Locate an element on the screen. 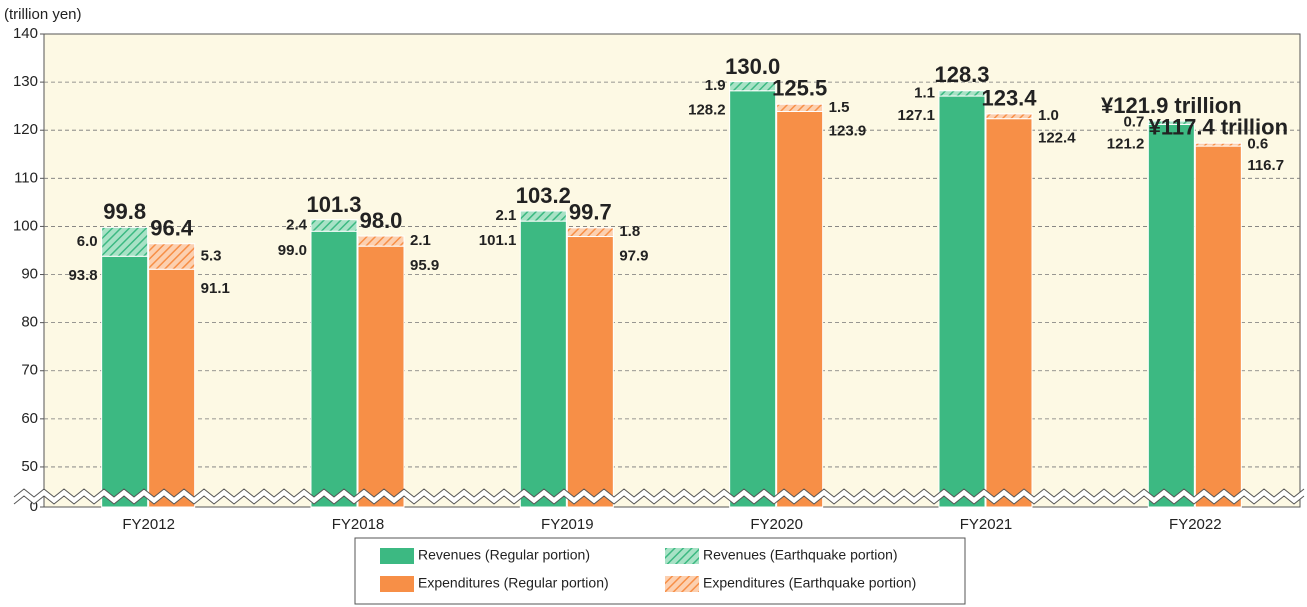  legend-label: Expenditures (Regular portion) is located at coordinates (513, 583).